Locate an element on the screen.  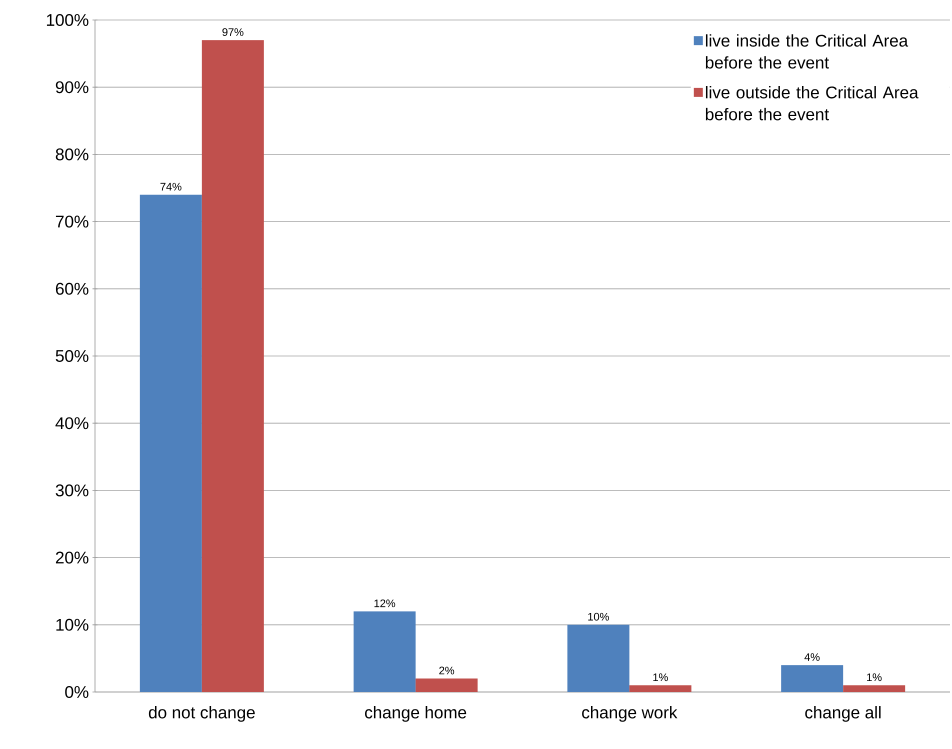
y-tick-label: 30% is located at coordinates (72, 490).